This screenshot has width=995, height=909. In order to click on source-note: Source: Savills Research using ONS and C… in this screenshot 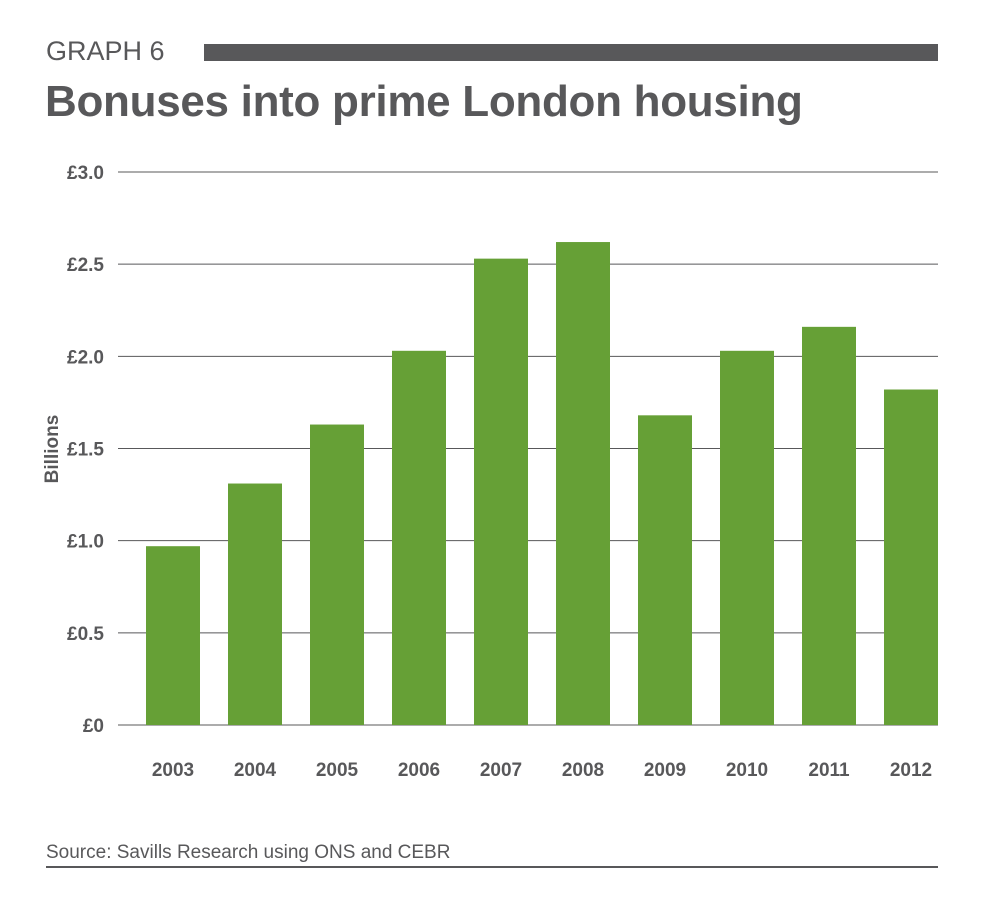, I will do `click(248, 852)`.